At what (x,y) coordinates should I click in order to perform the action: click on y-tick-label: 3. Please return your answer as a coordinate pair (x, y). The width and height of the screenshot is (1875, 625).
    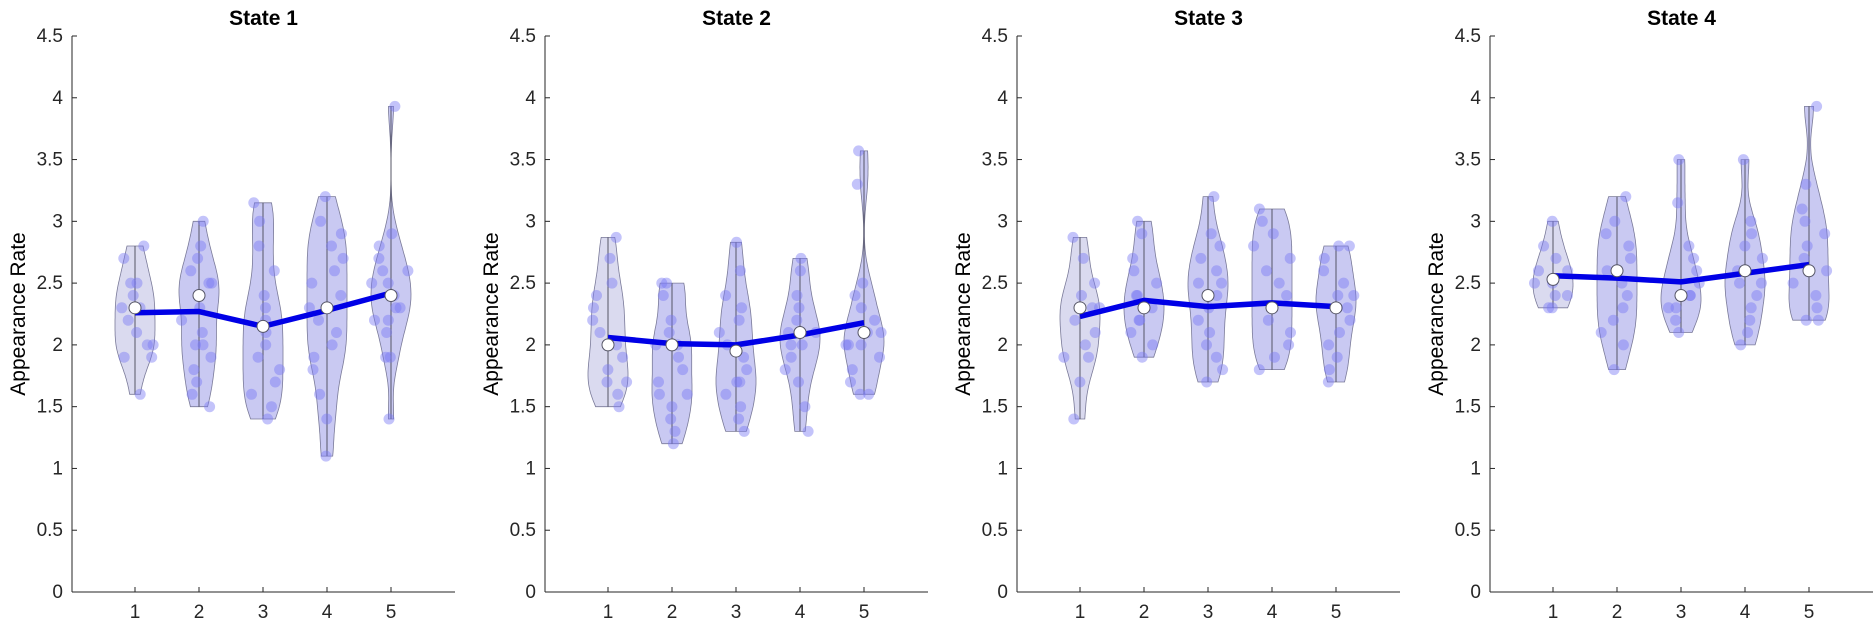
    Looking at the image, I should click on (530, 221).